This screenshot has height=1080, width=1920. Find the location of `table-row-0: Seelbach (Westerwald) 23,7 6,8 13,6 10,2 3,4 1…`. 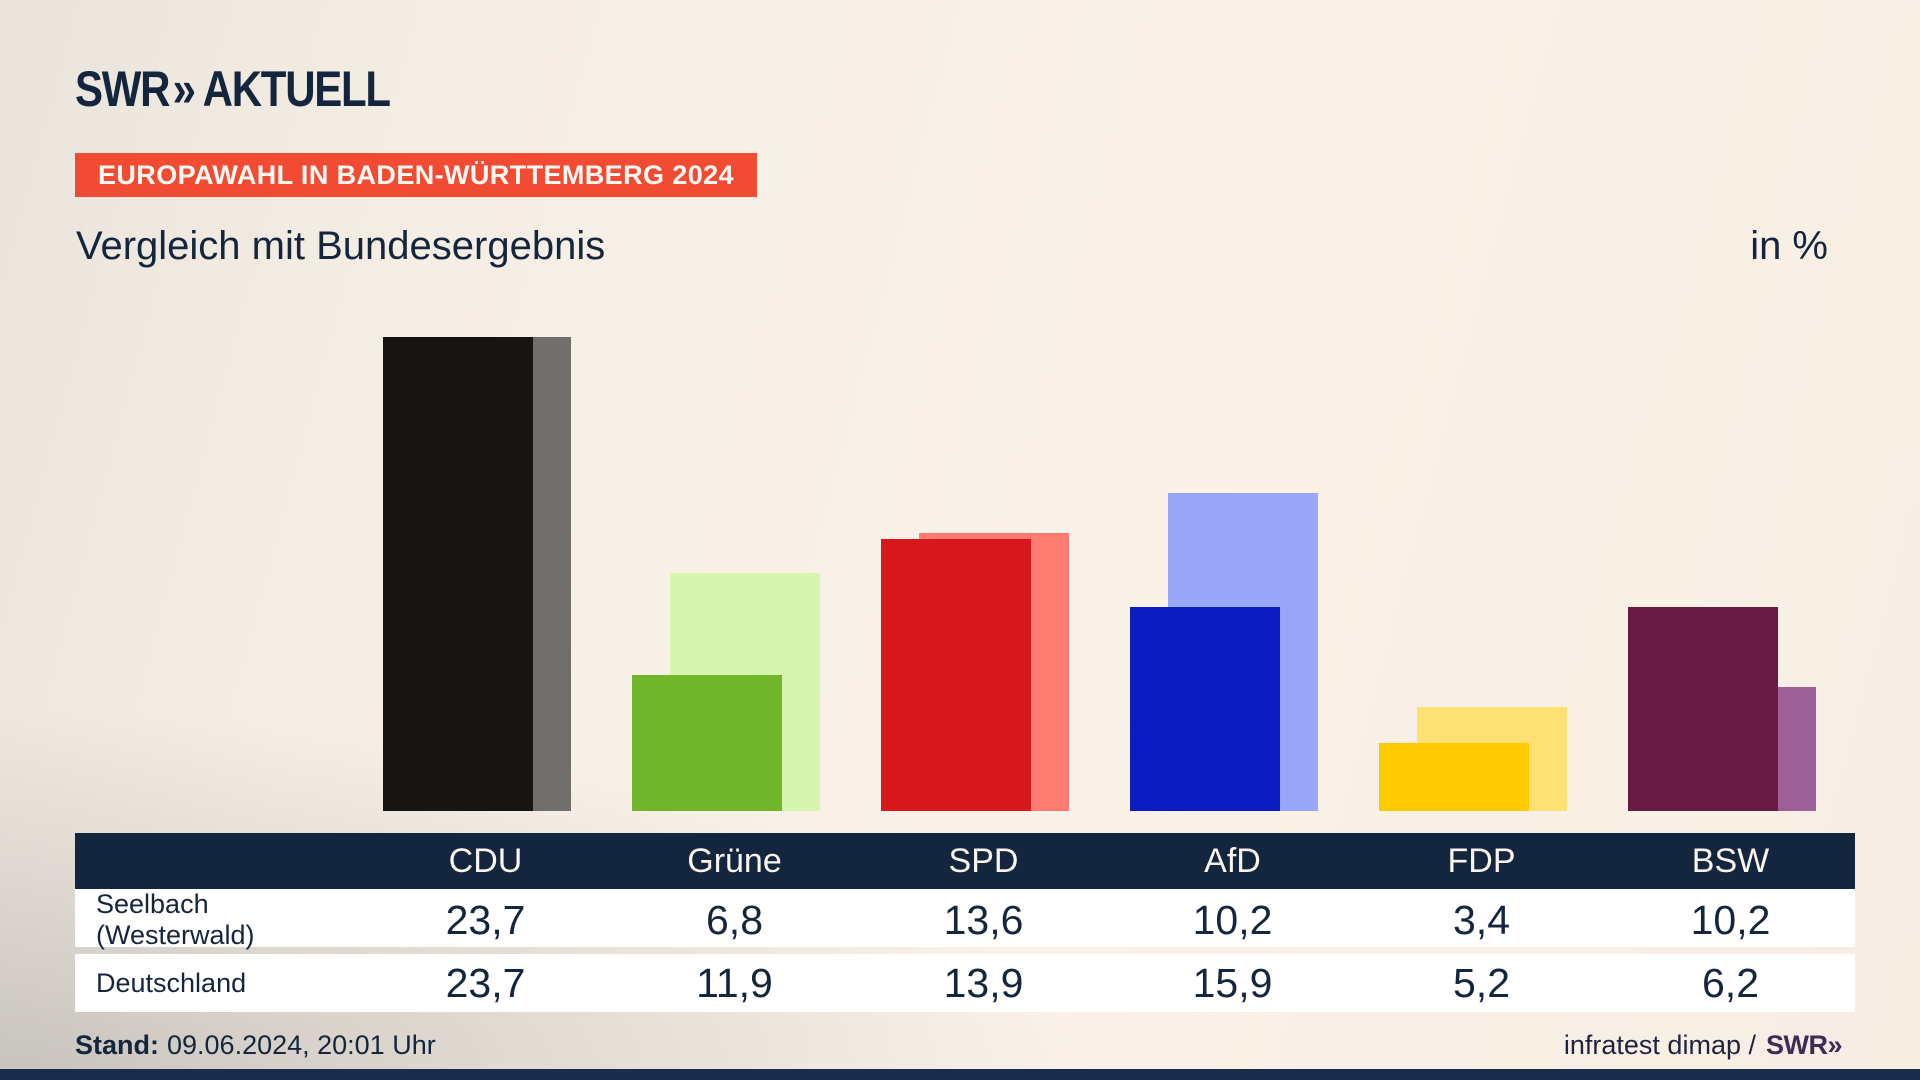

table-row-0: Seelbach (Westerwald) 23,7 6,8 13,6 10,2 3,4 1… is located at coordinates (965, 919).